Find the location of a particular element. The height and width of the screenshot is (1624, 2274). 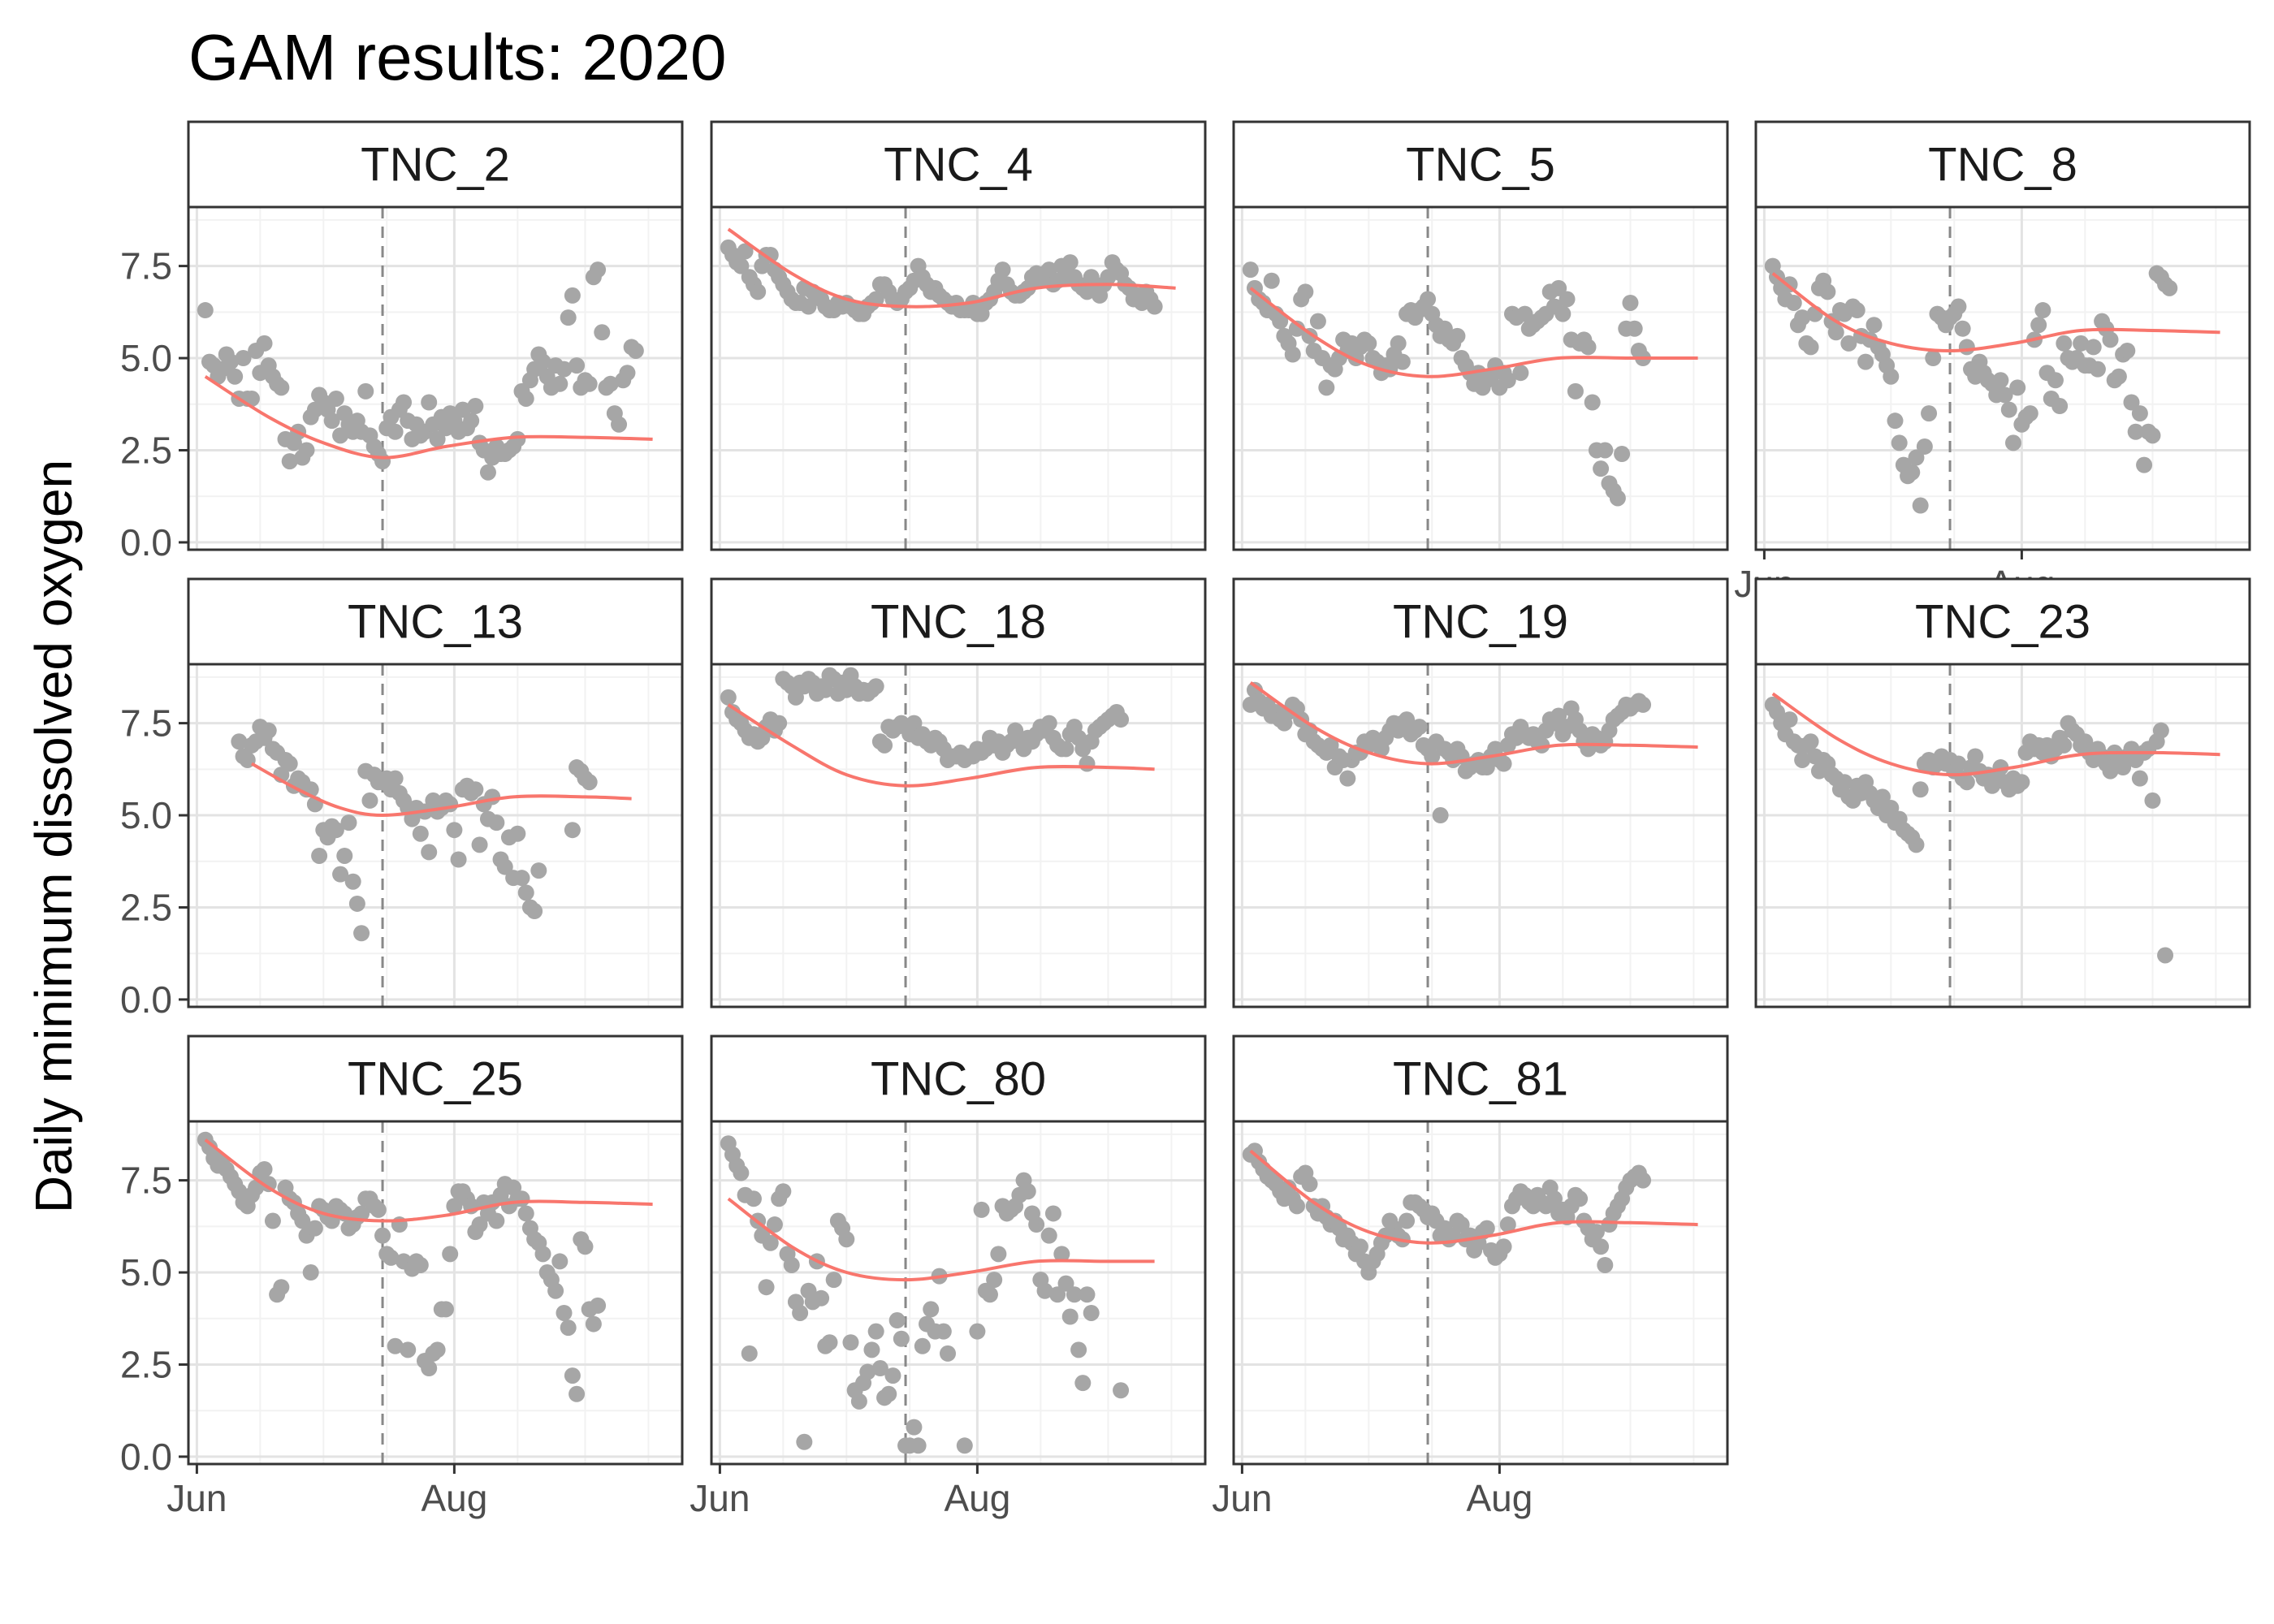

facet-strip-label: TNC_25 is located at coordinates (436, 1080).